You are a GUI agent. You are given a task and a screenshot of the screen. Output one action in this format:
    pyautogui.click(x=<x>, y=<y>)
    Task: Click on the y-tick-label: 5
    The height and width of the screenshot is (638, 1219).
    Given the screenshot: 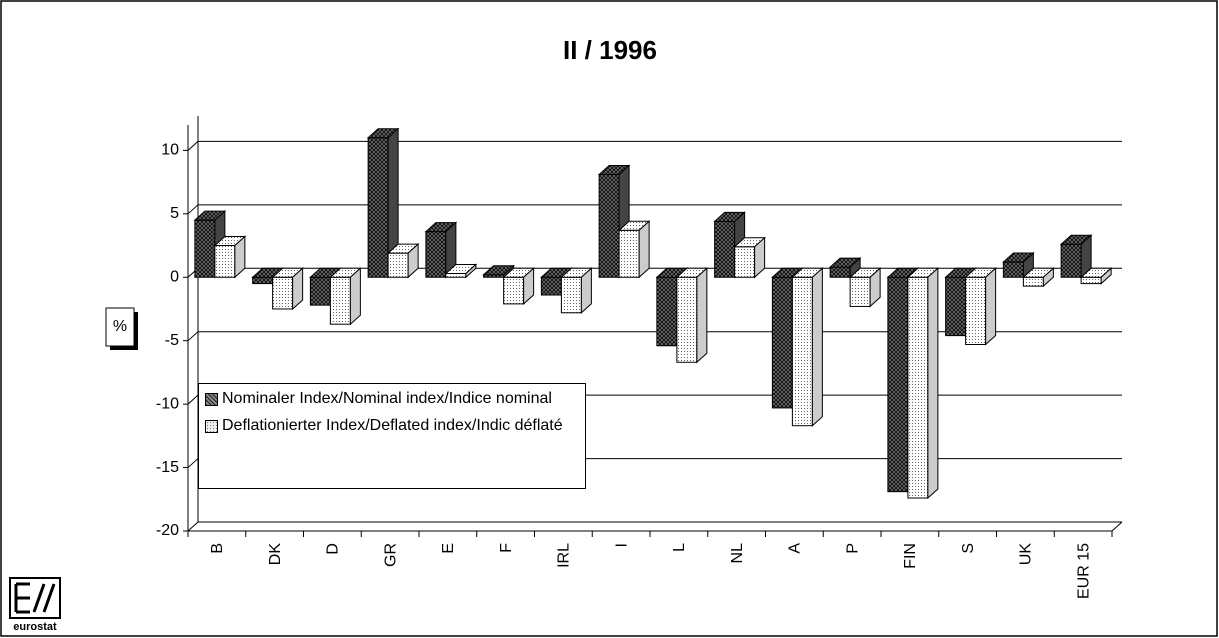 What is the action you would take?
    pyautogui.click(x=174, y=213)
    